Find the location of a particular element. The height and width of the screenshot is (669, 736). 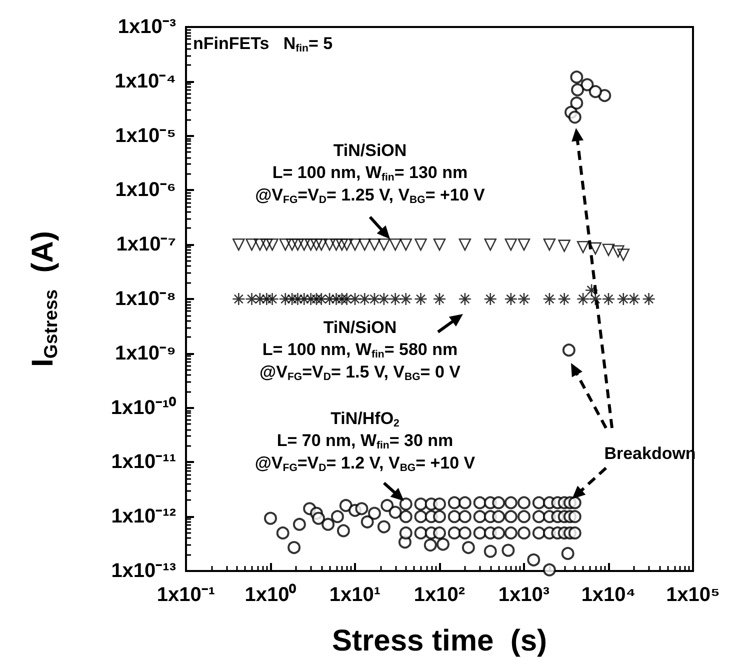

y-tick-label: 1x10⁻³ is located at coordinates (147, 27).